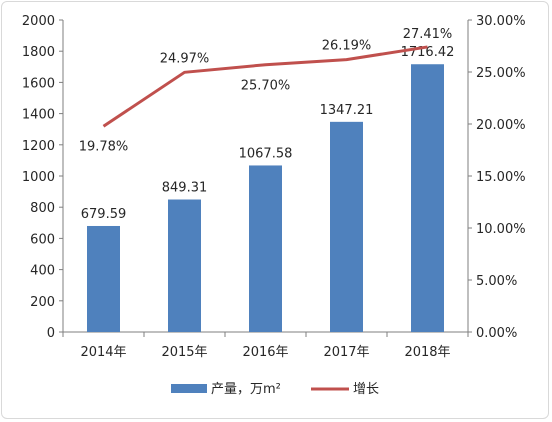  Describe the element at coordinates (185, 188) in the screenshot. I see `bar-data-label: 849.31` at that location.